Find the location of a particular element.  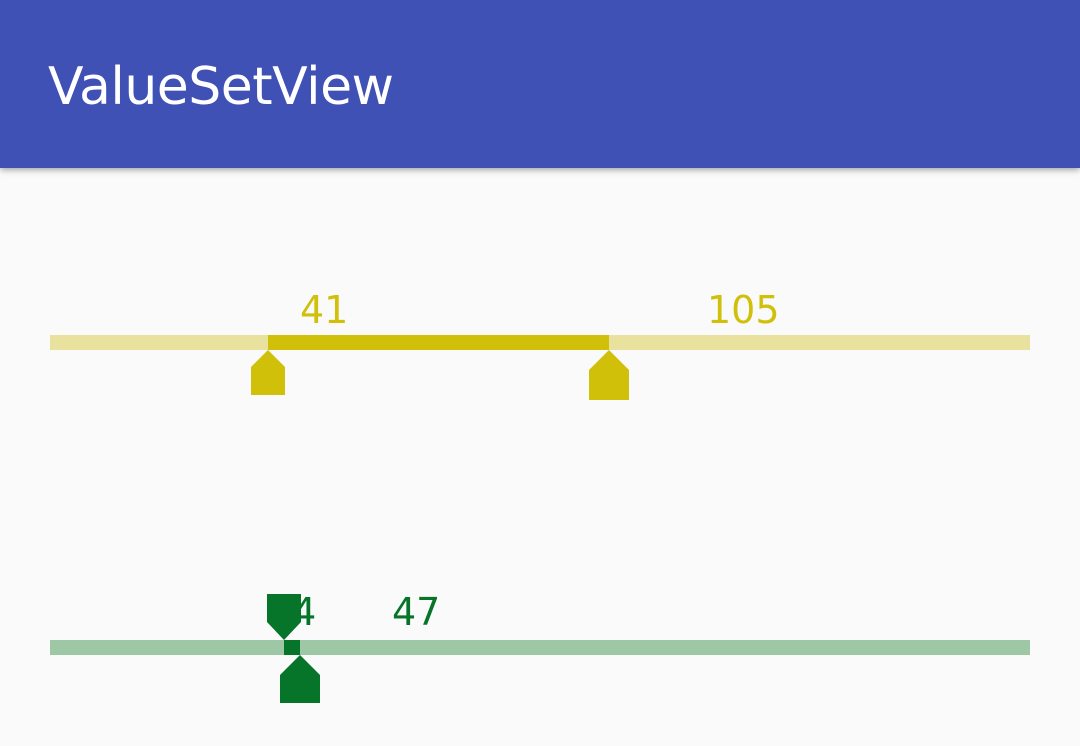

low-value-label: 41 is located at coordinates (324, 310).